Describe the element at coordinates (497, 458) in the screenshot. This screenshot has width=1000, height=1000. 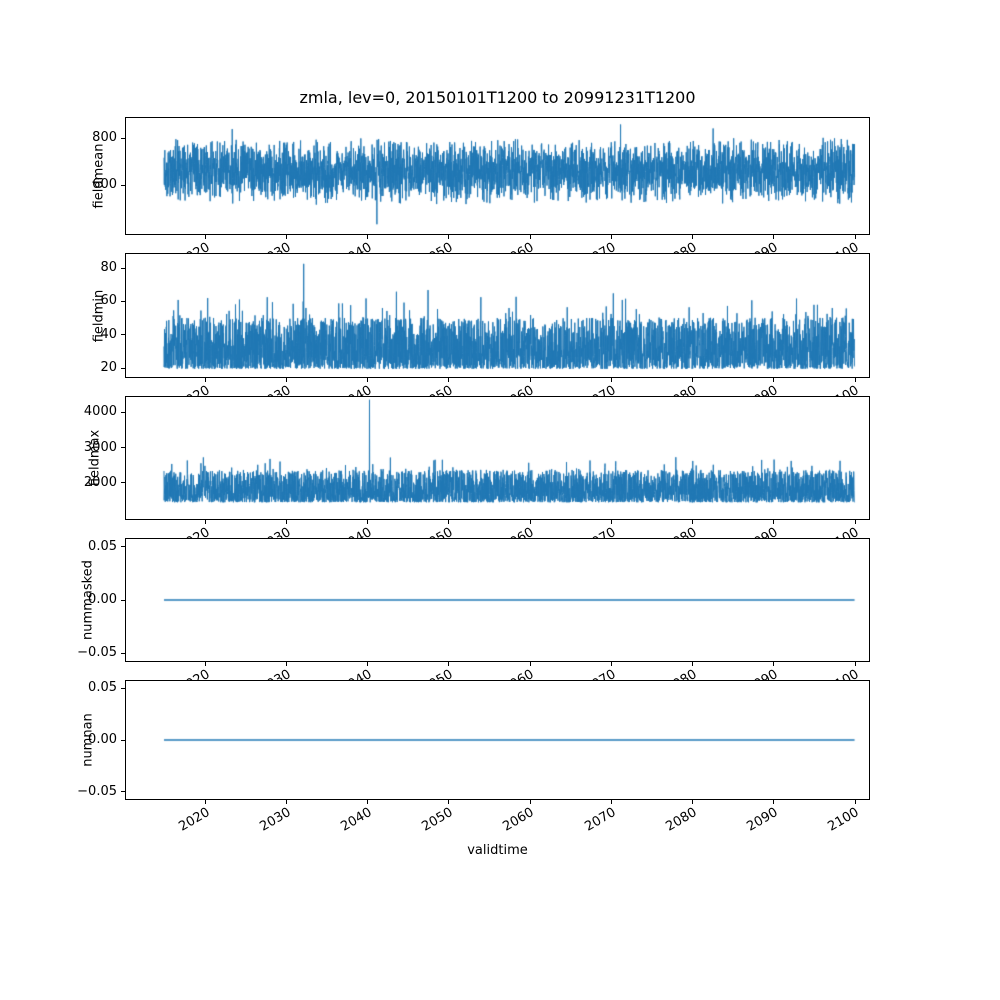
I see `fieldmax-series-canvas` at that location.